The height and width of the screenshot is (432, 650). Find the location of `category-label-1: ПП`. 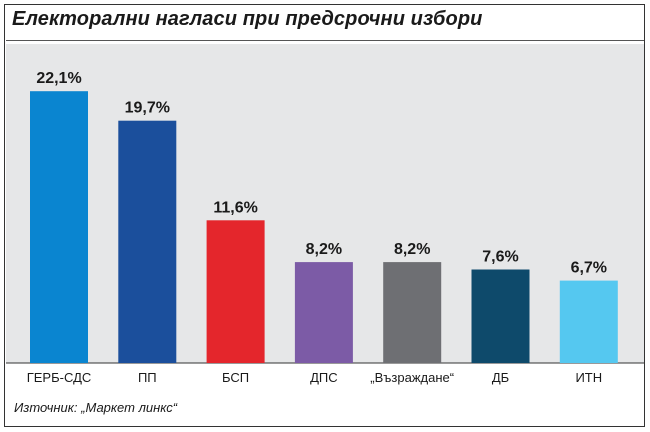

category-label-1: ПП is located at coordinates (147, 377).